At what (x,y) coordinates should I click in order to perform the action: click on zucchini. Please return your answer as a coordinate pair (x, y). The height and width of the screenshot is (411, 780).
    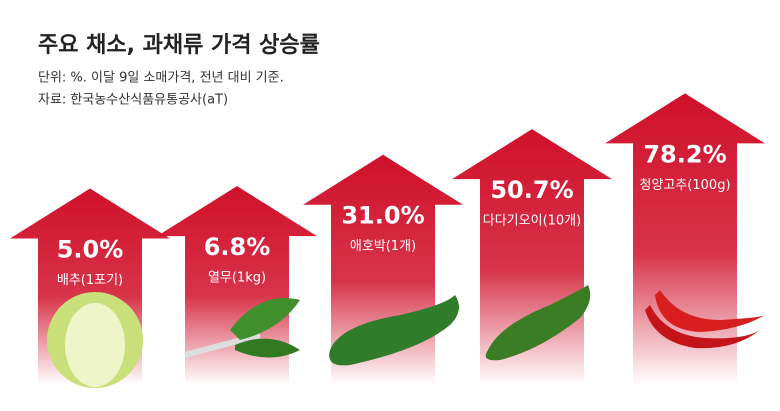
    Looking at the image, I should click on (394, 330).